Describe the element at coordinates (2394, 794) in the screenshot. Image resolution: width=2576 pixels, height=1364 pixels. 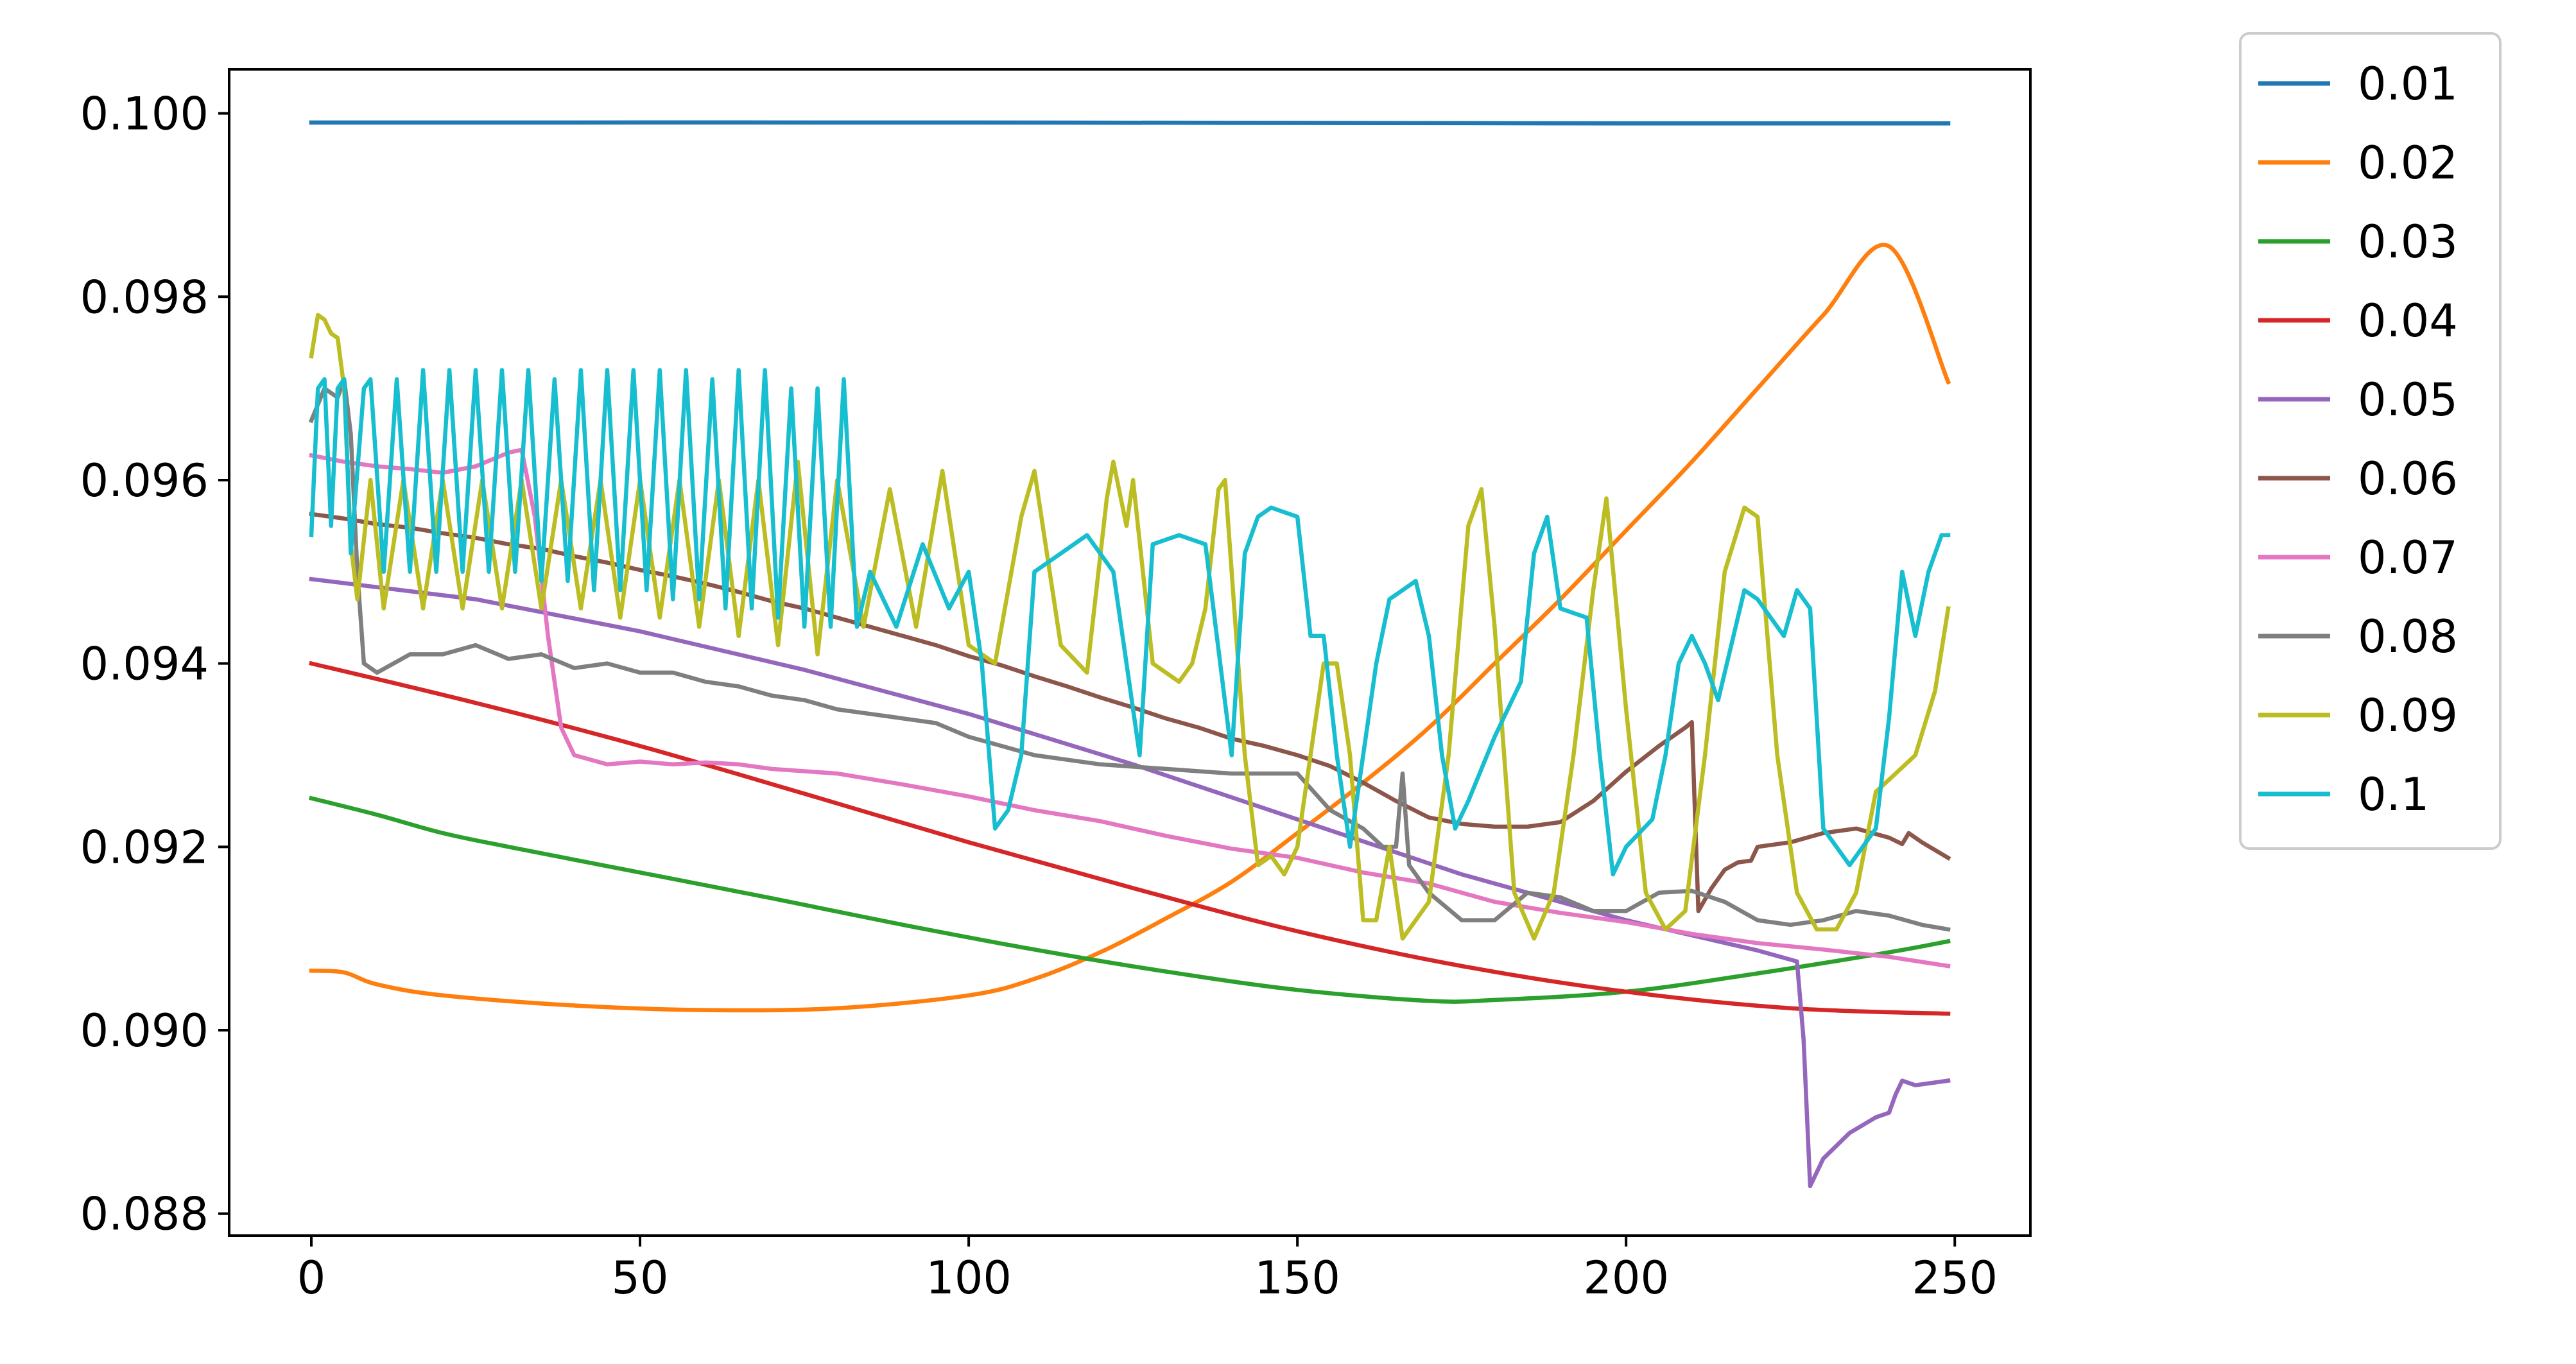
I see `legend-label: 0.1` at that location.